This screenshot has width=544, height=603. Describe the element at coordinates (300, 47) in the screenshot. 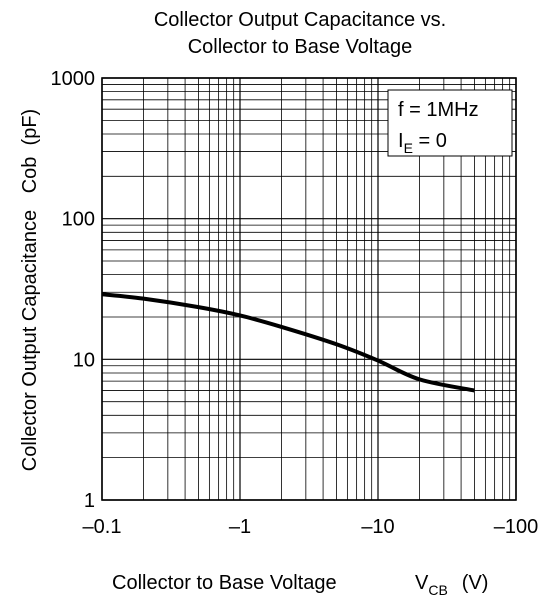

I see `chart-title-line-2: Collector to Base Voltage` at that location.